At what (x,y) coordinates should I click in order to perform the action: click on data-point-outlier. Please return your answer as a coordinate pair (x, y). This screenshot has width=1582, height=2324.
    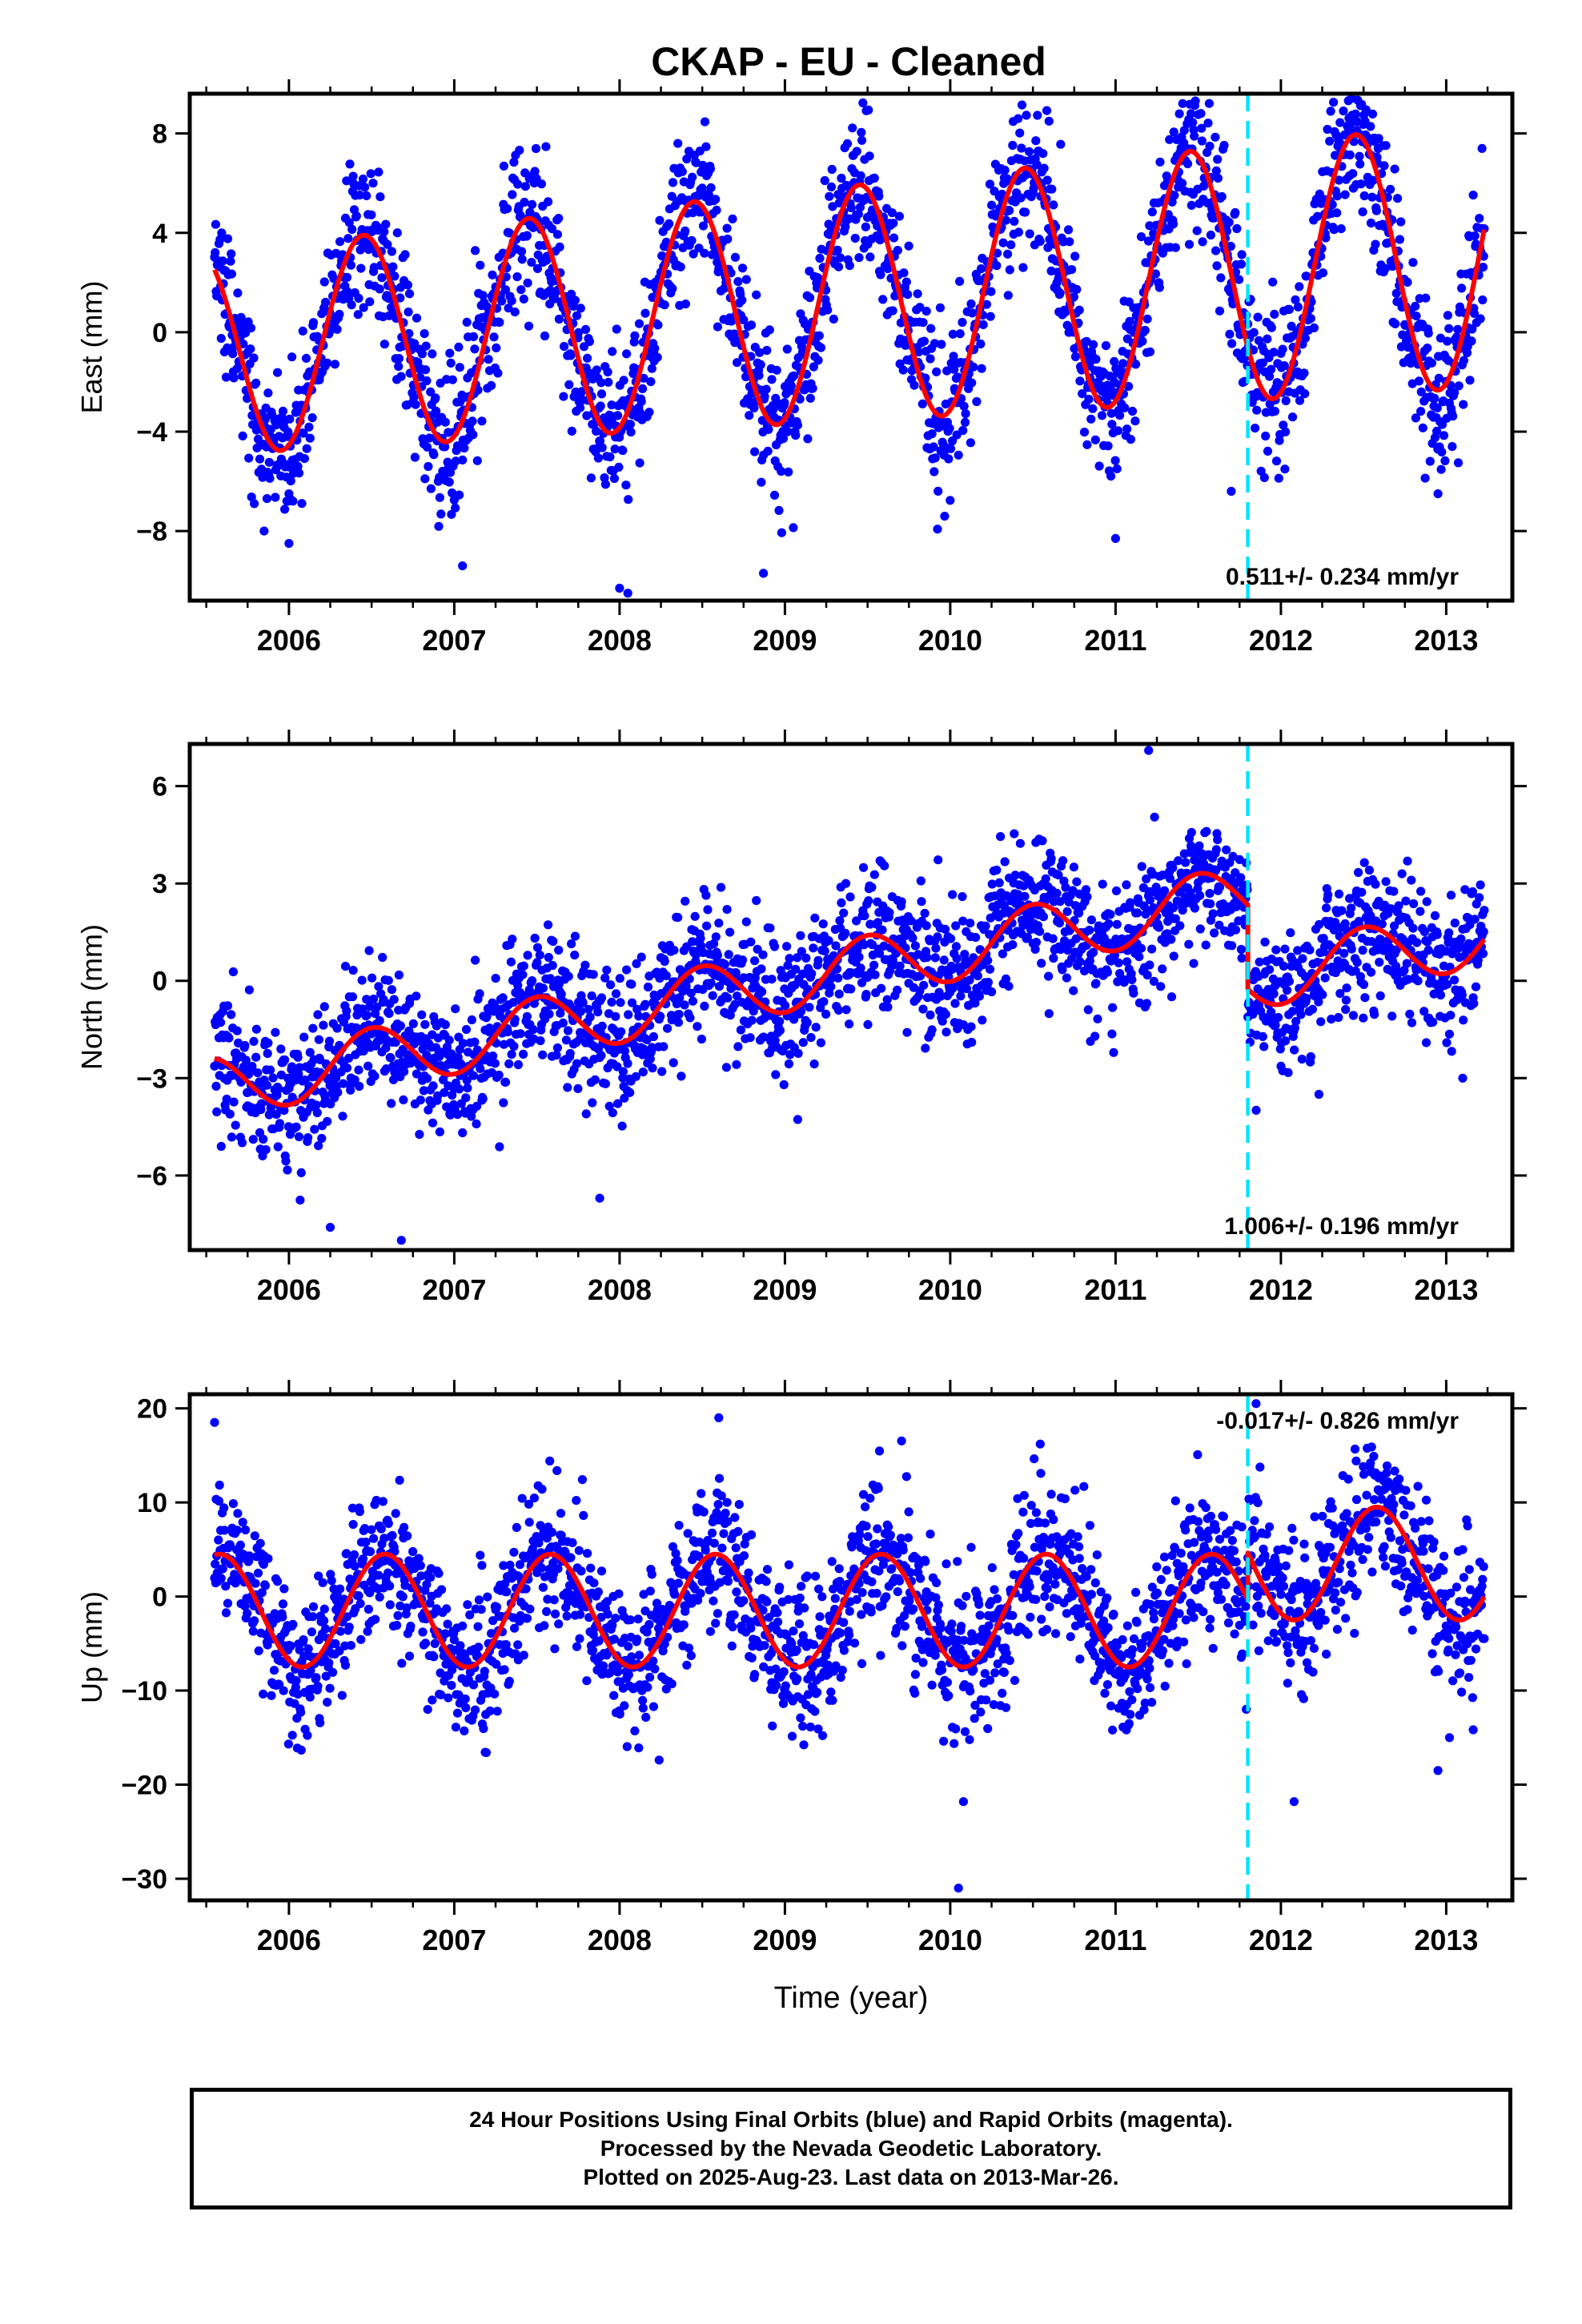
    Looking at the image, I should click on (599, 1198).